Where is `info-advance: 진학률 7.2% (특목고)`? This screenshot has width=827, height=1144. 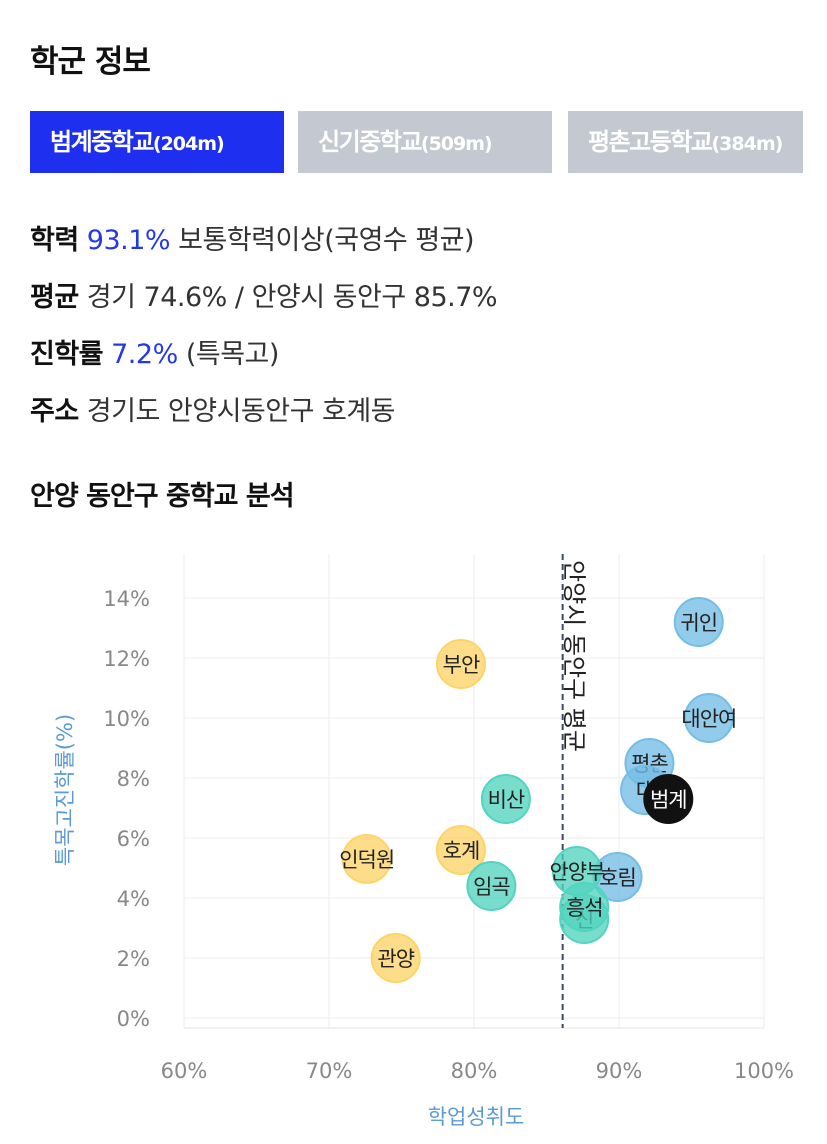
info-advance: 진학률 7.2% (특목고) is located at coordinates (154, 351).